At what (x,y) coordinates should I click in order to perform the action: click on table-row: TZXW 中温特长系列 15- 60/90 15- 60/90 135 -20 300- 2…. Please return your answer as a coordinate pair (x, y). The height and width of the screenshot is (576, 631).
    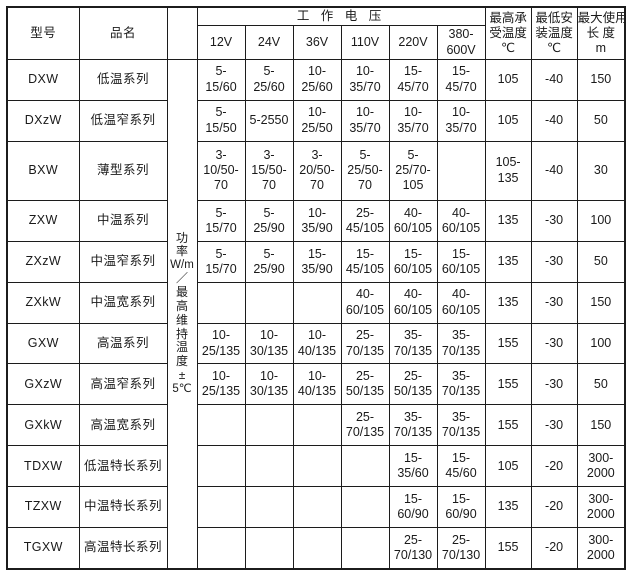
    Looking at the image, I should click on (316, 507).